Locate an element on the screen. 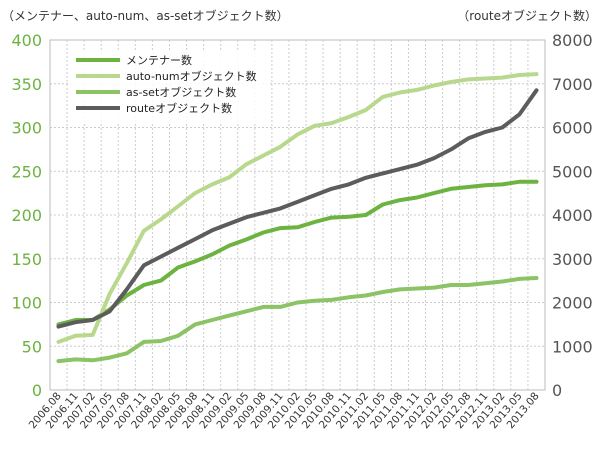 This screenshot has height=457, width=600. right-axis-ticks: 0 1000 2000 3000 4000 5000 6000 7000 8000 is located at coordinates (572, 215).